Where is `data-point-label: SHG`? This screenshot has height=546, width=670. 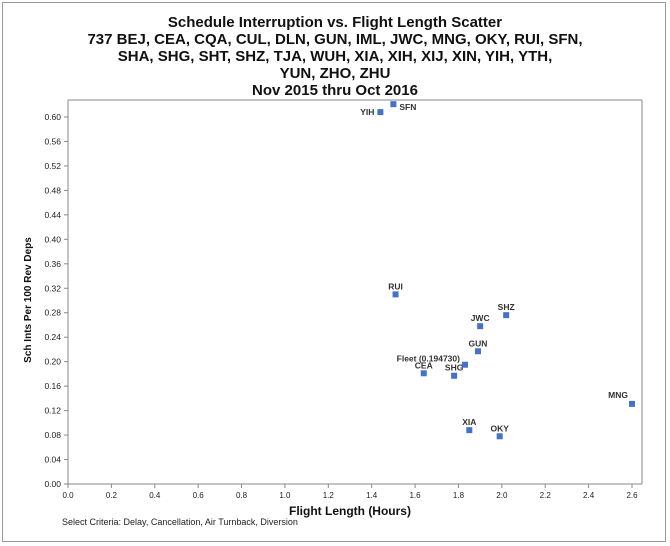 data-point-label: SHG is located at coordinates (454, 368).